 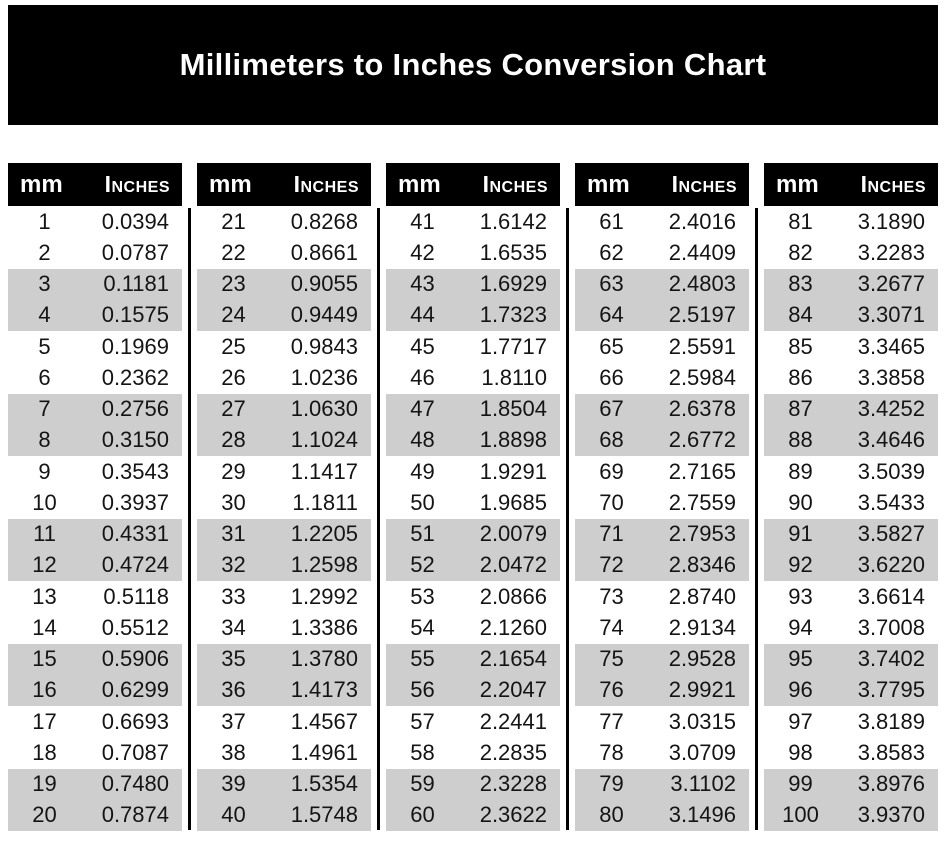 What do you see at coordinates (611, 346) in the screenshot?
I see `mm-value: 65` at bounding box center [611, 346].